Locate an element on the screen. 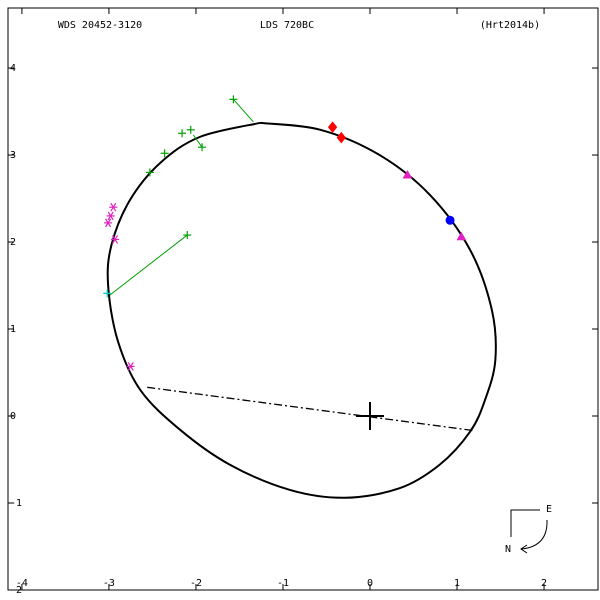  x-tick-label: -4 is located at coordinates (22, 583).